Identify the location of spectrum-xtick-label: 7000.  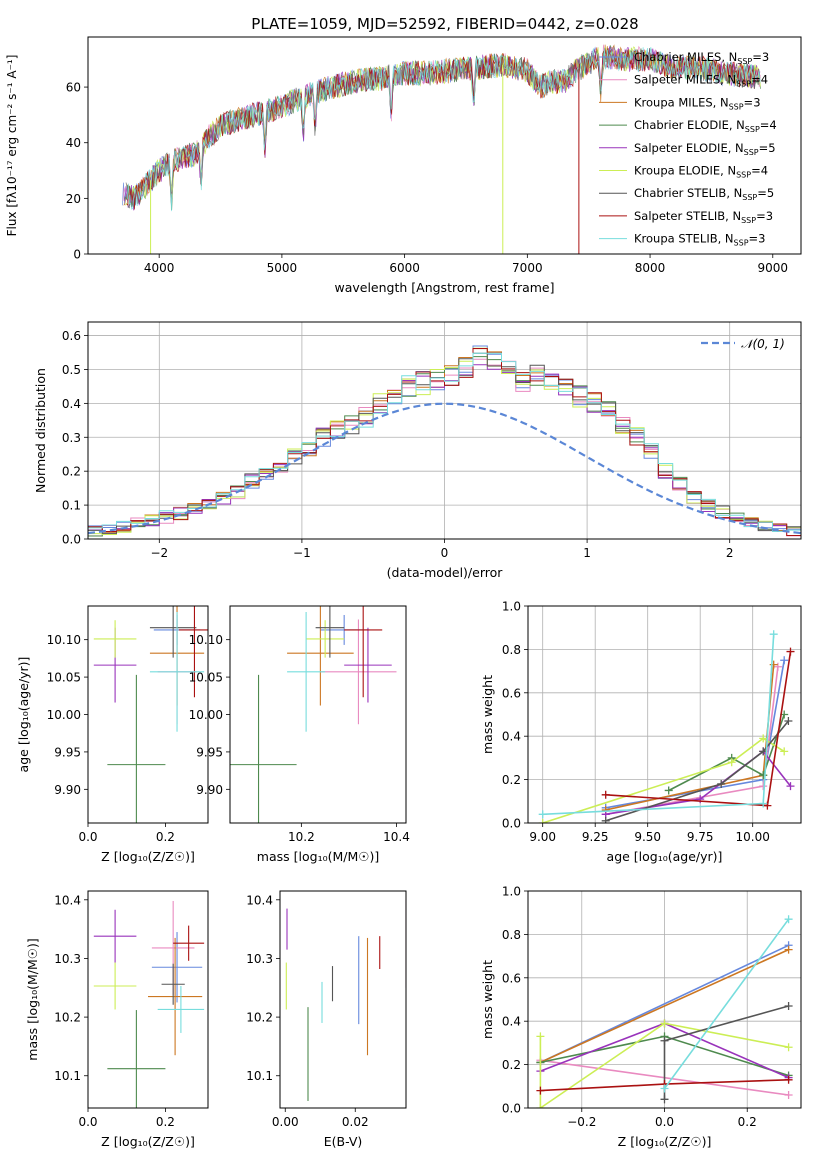
(527, 268).